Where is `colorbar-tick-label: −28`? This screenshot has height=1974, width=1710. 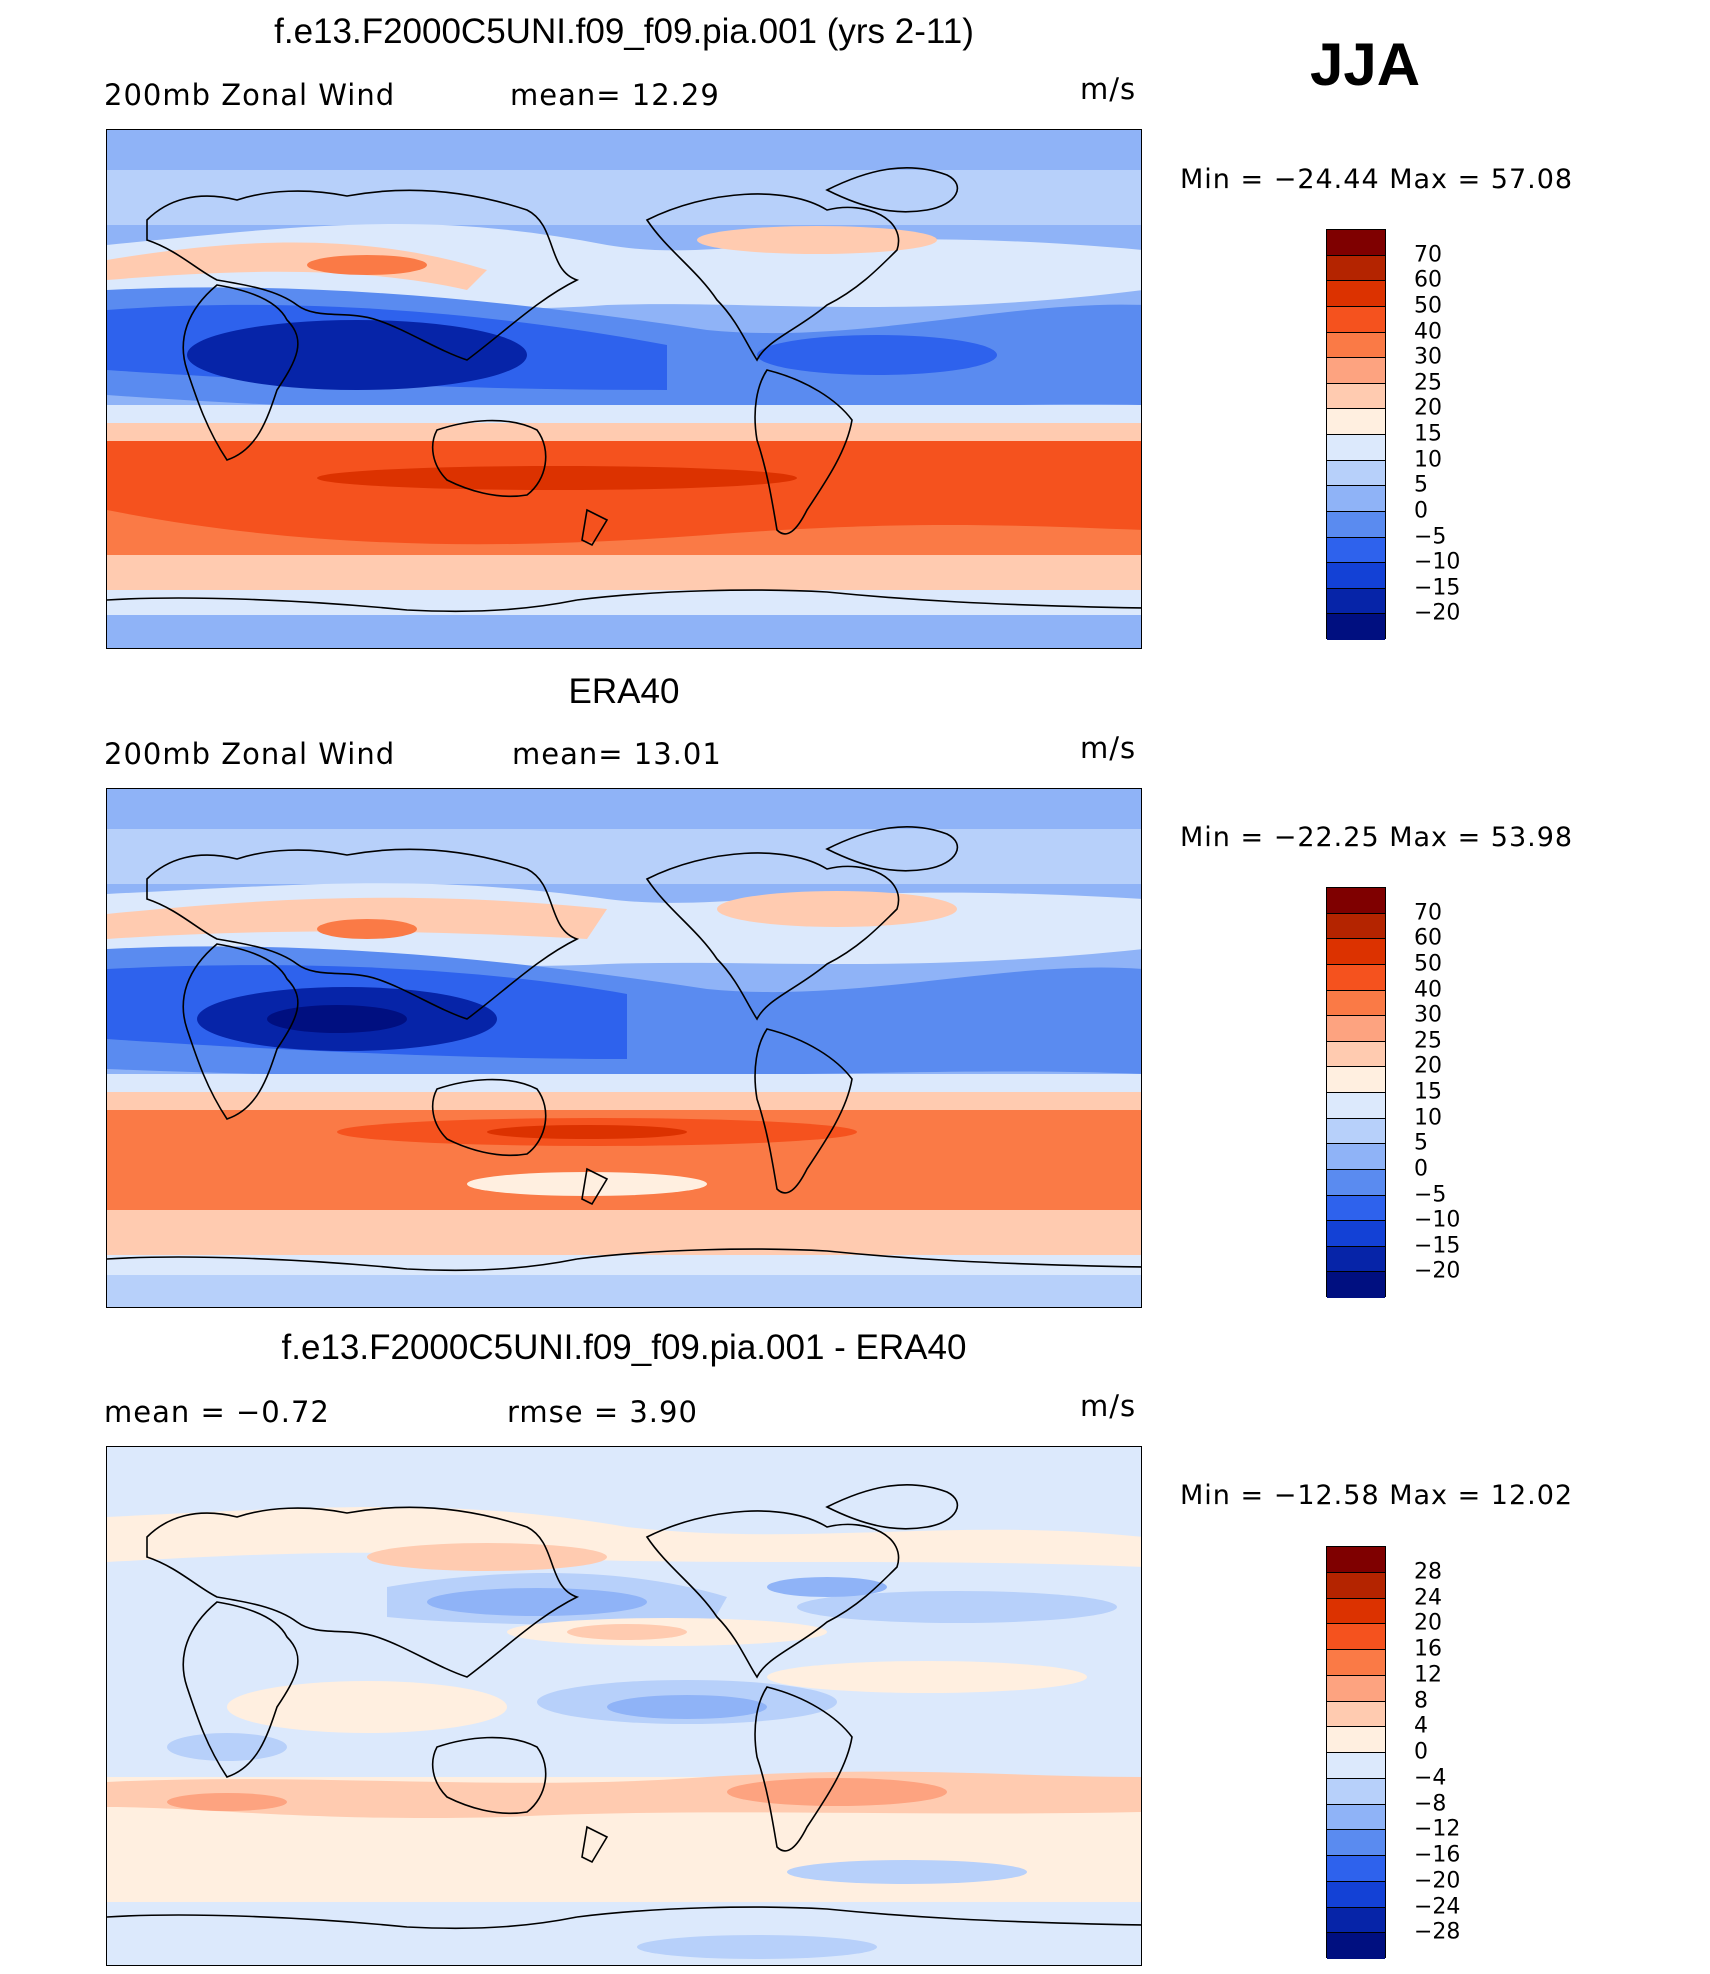 colorbar-tick-label: −28 is located at coordinates (1437, 1932).